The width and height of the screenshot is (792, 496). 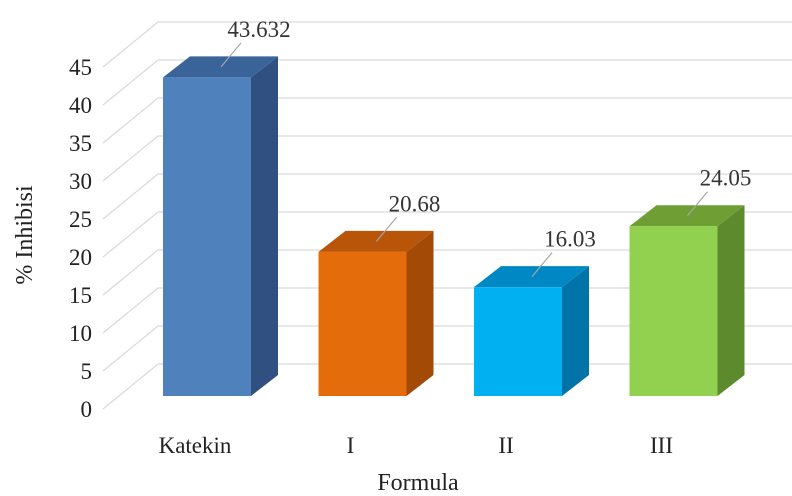 I want to click on bar-iii, so click(x=687, y=300).